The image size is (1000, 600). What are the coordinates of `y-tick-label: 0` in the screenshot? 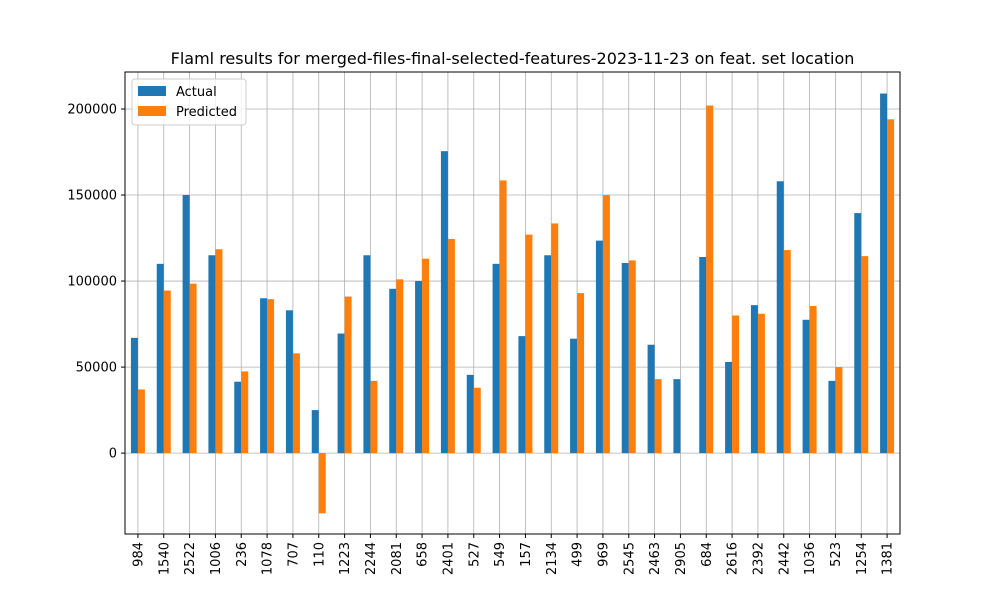 It's located at (113, 454).